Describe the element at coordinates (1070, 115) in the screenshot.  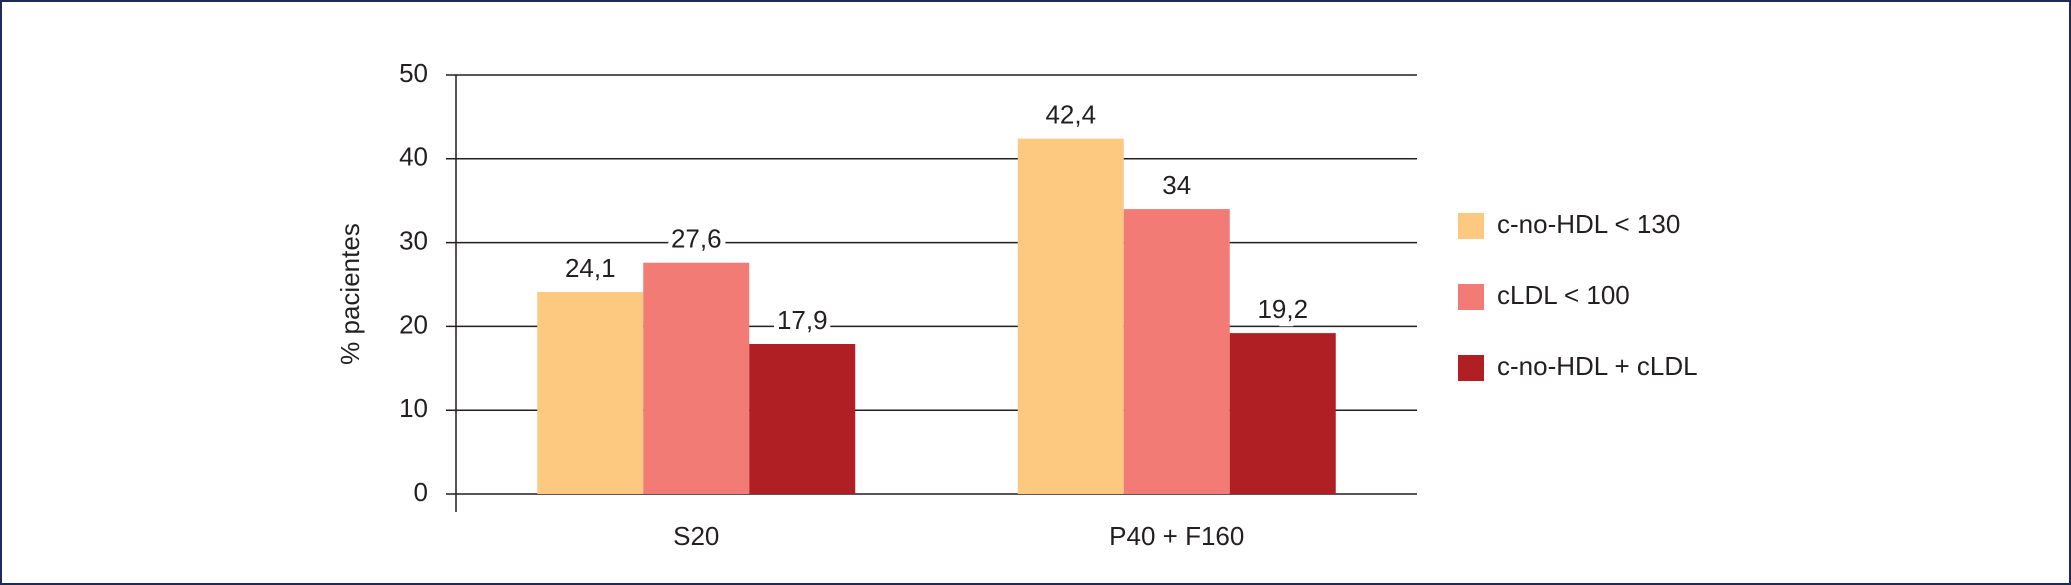
I see `value-label: 42,4` at that location.